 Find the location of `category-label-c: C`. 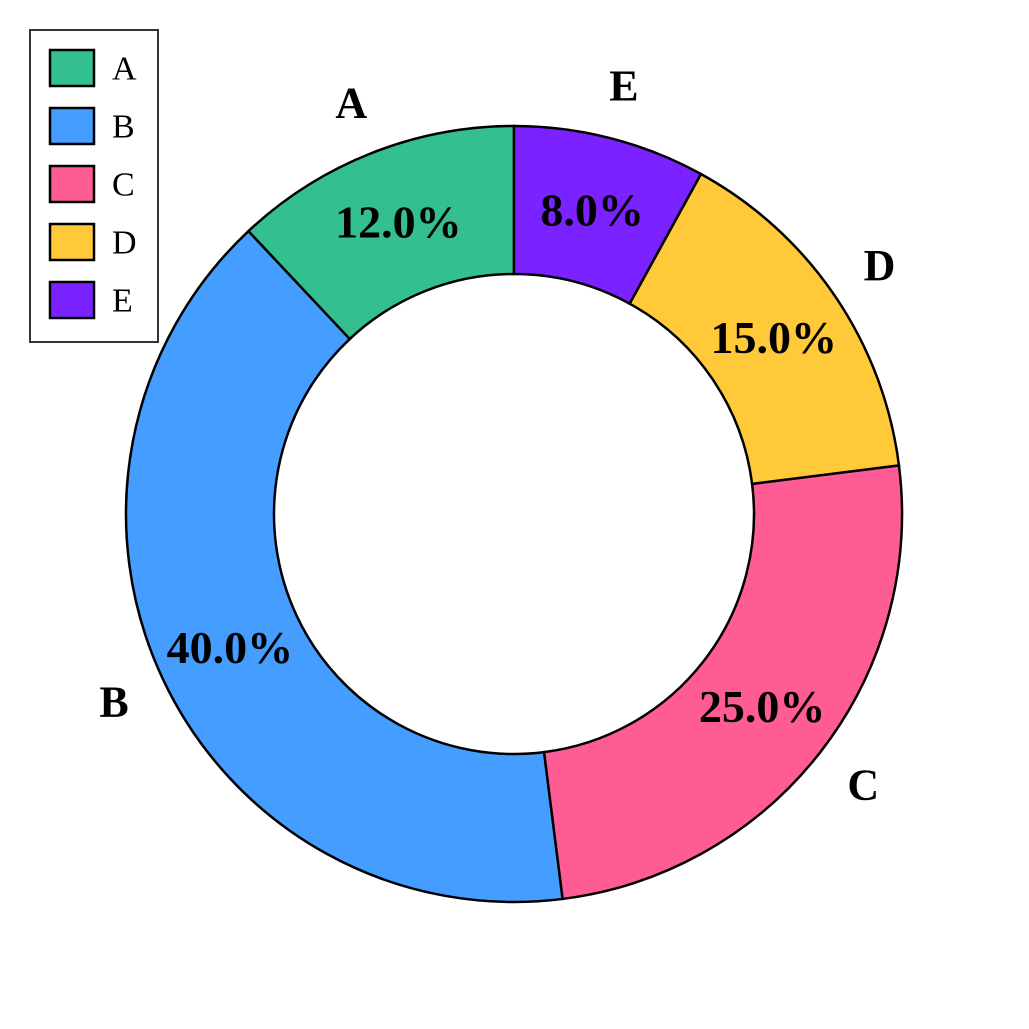

category-label-c: C is located at coordinates (863, 784).